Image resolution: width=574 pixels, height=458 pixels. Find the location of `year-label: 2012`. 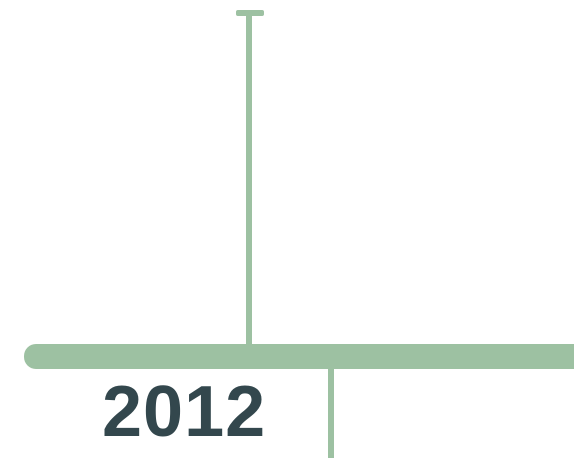

year-label: 2012 is located at coordinates (184, 412).